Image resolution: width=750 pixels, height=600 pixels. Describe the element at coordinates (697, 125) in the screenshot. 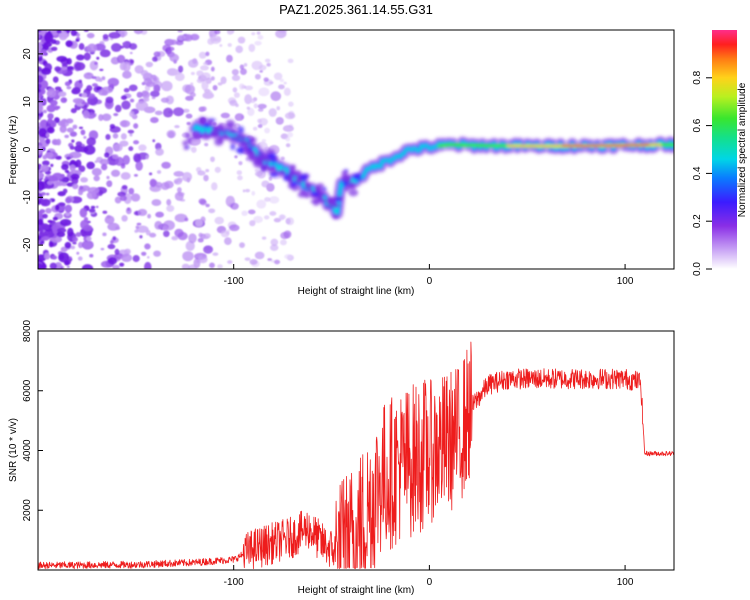

I see `colorbar-tick-label: 0.6` at that location.